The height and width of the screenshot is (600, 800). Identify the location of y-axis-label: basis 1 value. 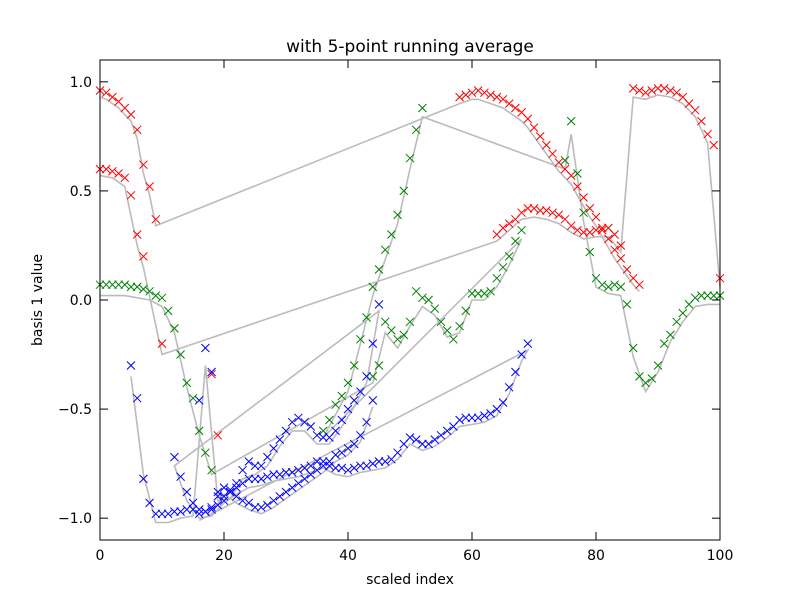
(38, 300).